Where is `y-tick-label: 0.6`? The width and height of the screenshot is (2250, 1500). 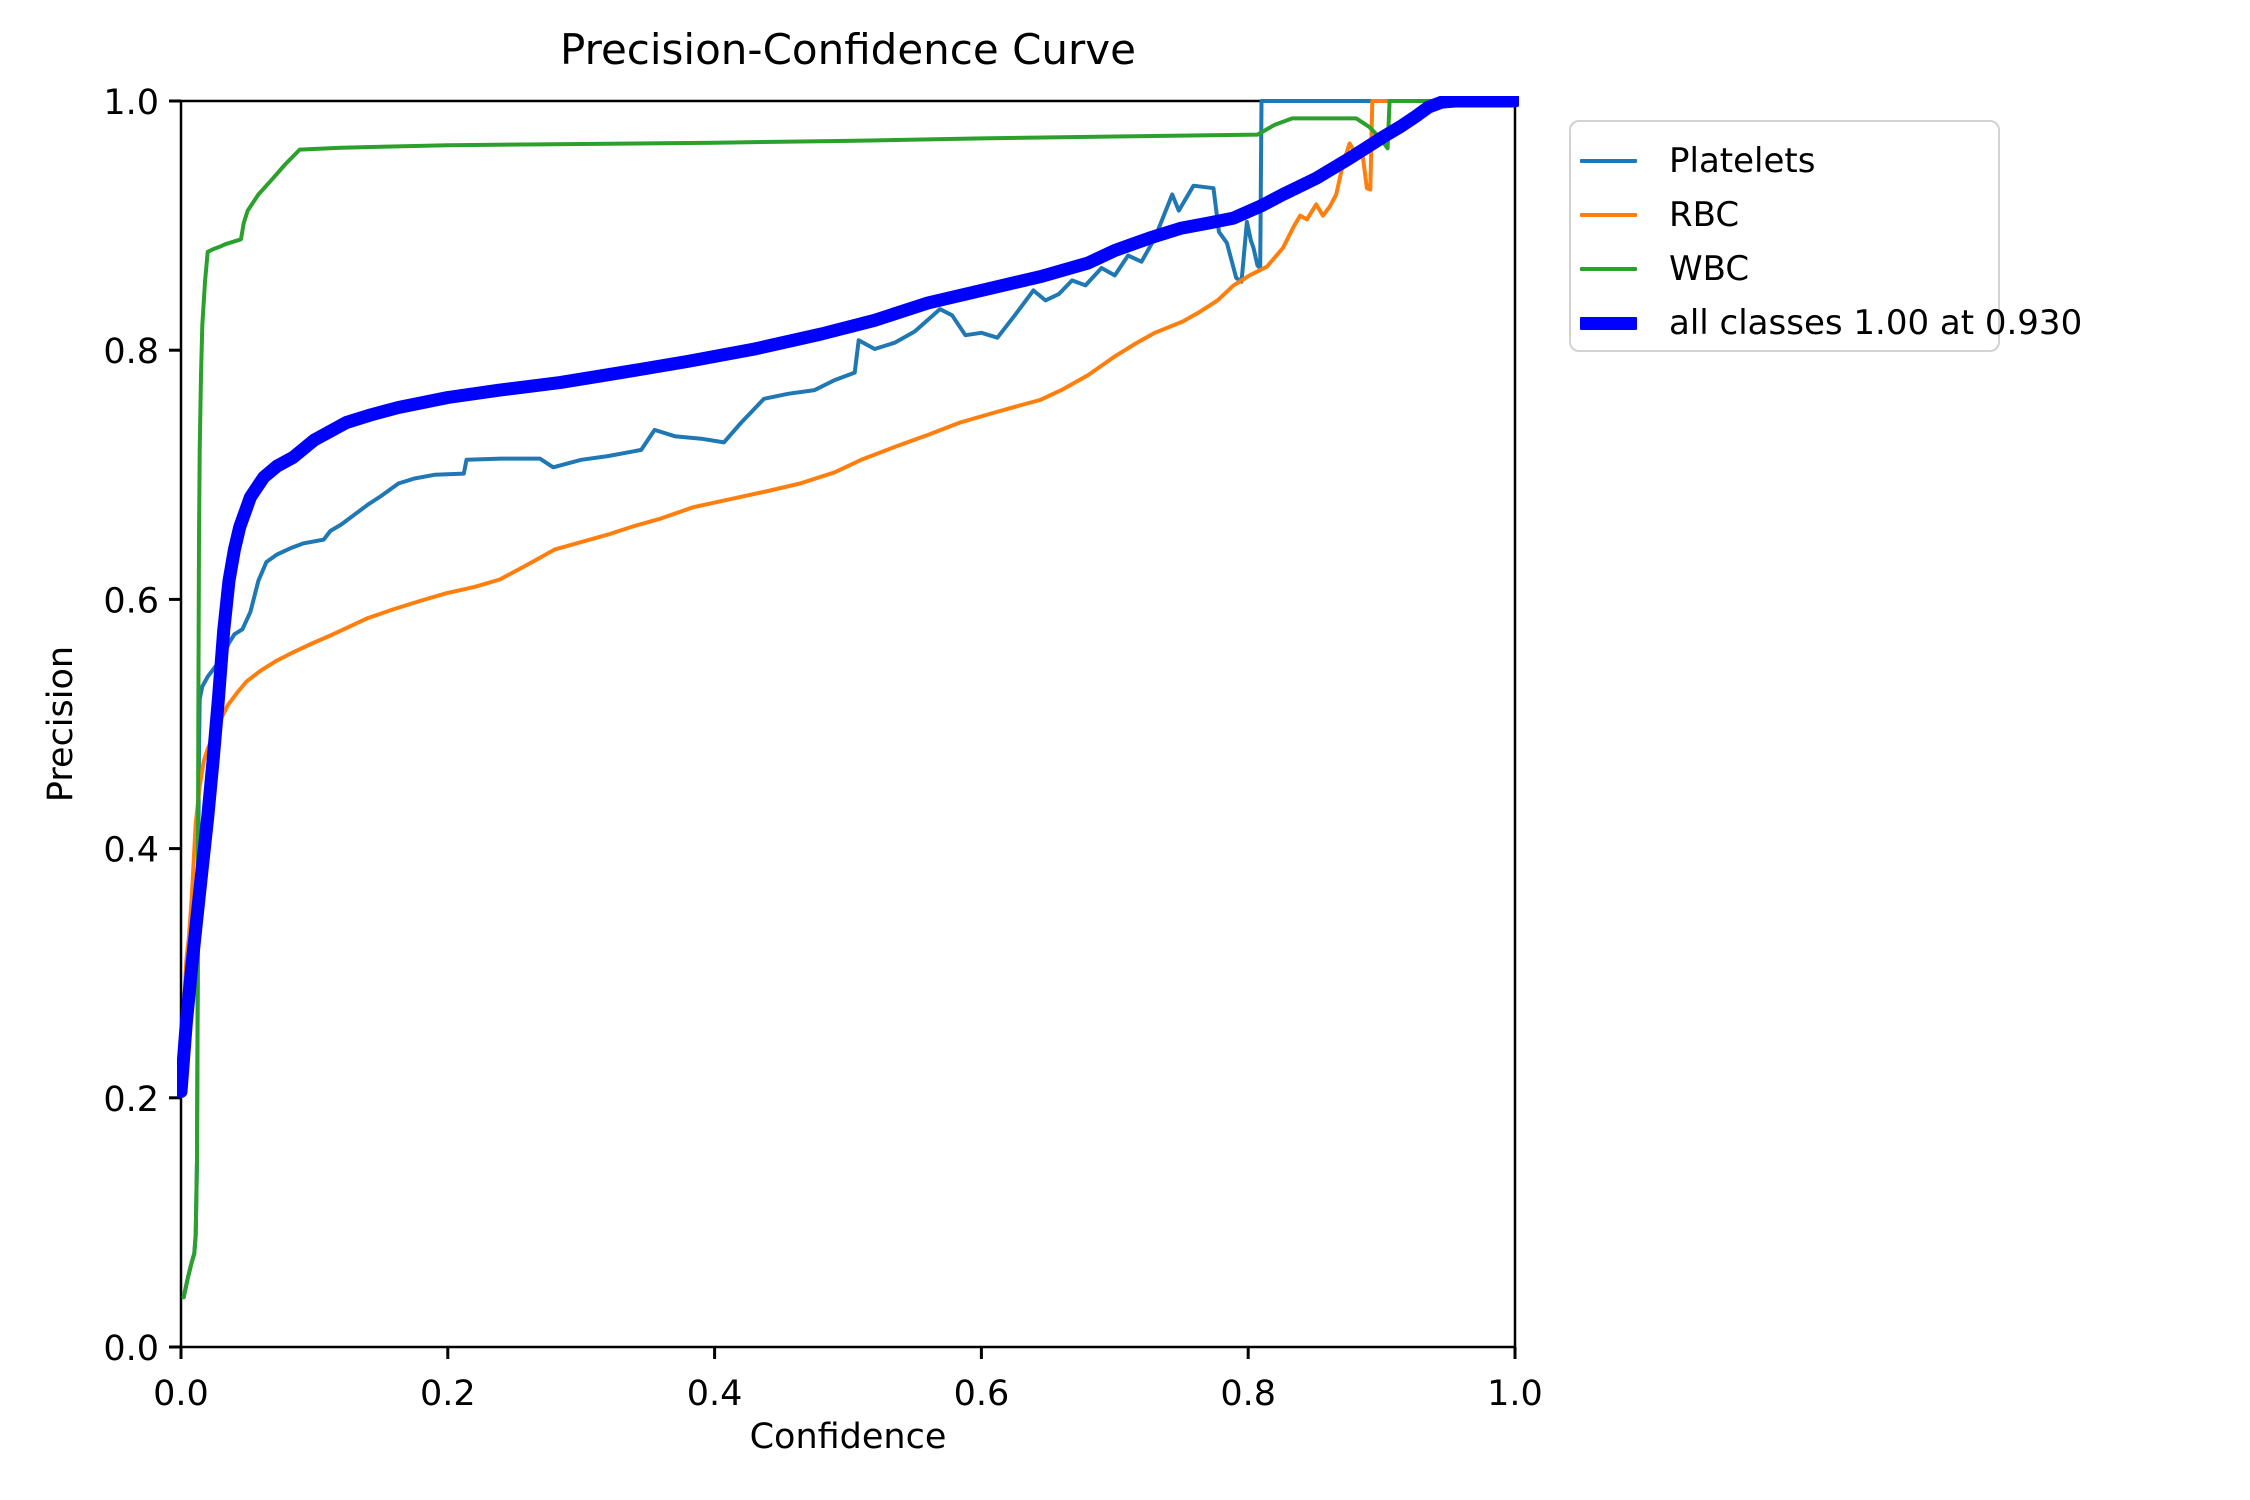 y-tick-label: 0.6 is located at coordinates (131, 601).